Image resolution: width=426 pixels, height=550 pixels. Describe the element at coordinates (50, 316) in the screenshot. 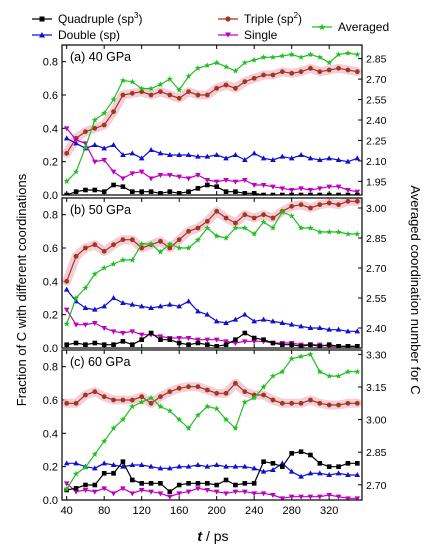

I see `y-tick-label-left: 0.2` at that location.